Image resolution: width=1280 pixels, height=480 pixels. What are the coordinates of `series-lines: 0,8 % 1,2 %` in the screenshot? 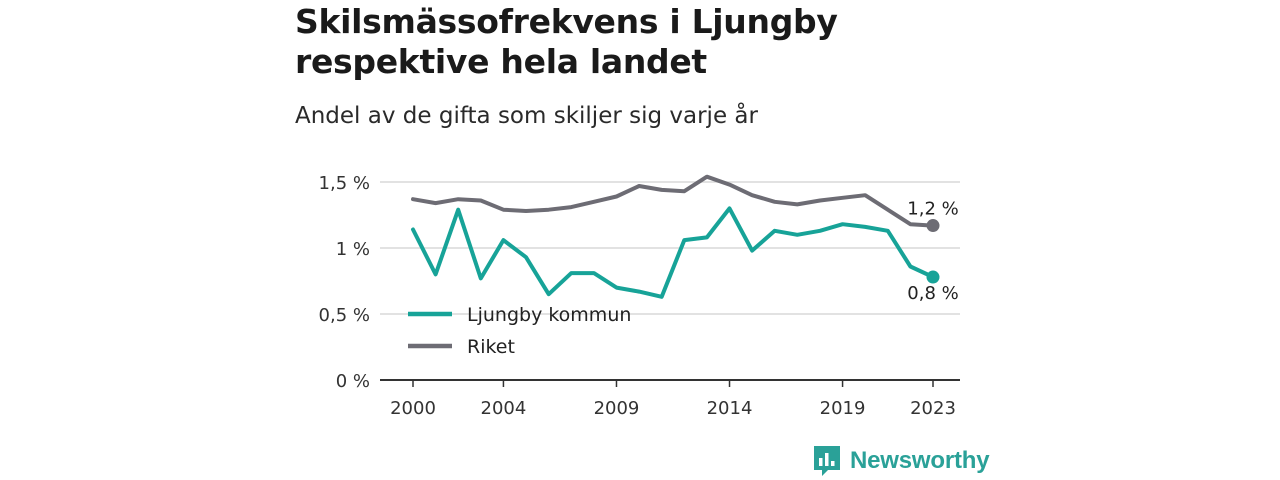 It's located at (685, 239).